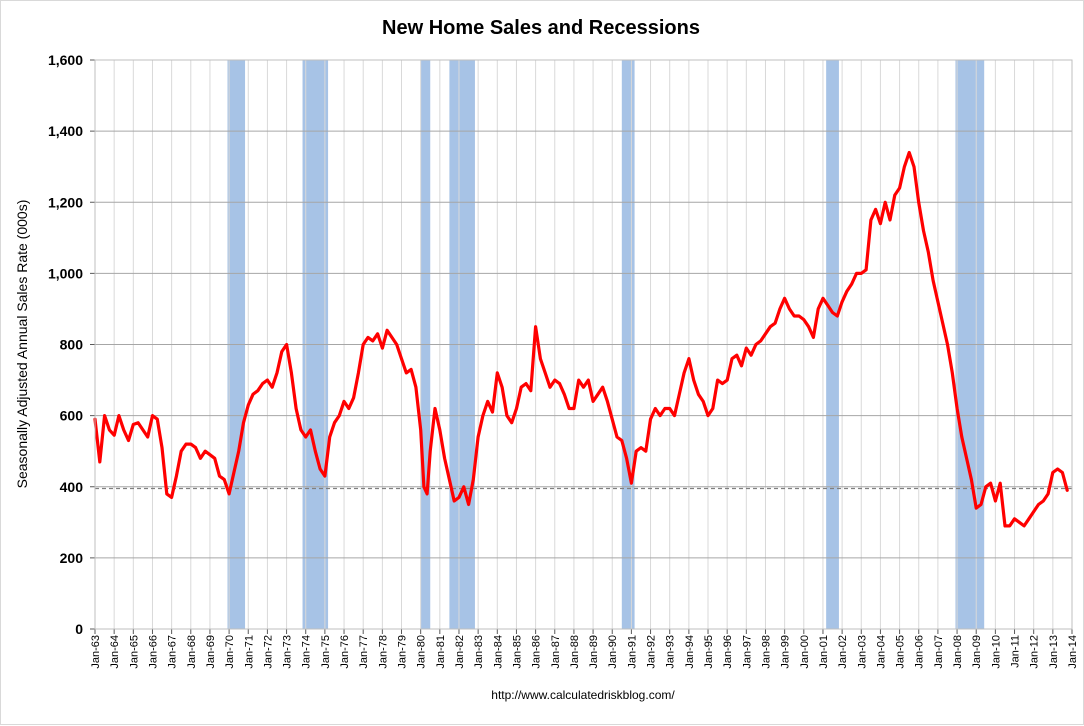 Image resolution: width=1084 pixels, height=726 pixels. What do you see at coordinates (211, 652) in the screenshot?
I see `x-tick-label: Jan-69` at bounding box center [211, 652].